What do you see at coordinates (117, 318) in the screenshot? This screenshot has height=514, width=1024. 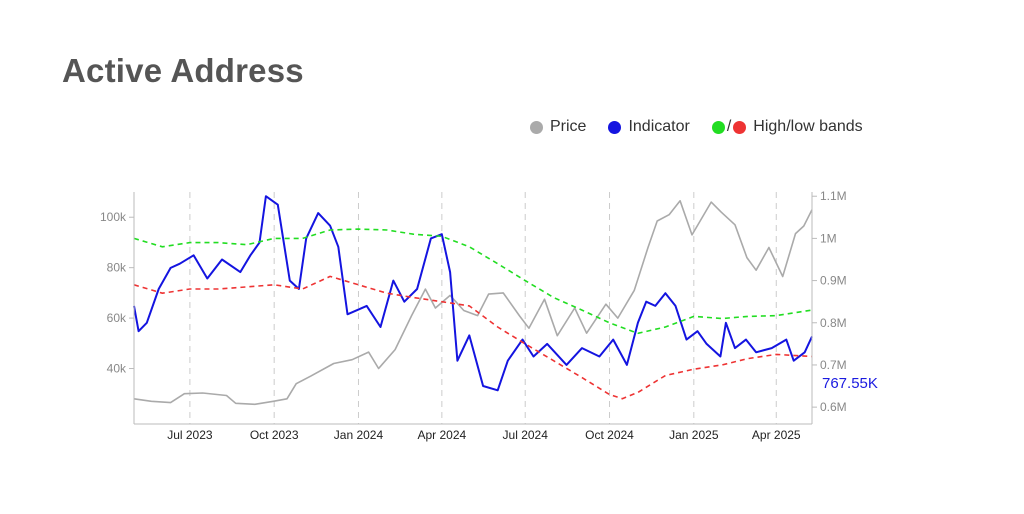 I see `y-left-tick-label: 60k` at bounding box center [117, 318].